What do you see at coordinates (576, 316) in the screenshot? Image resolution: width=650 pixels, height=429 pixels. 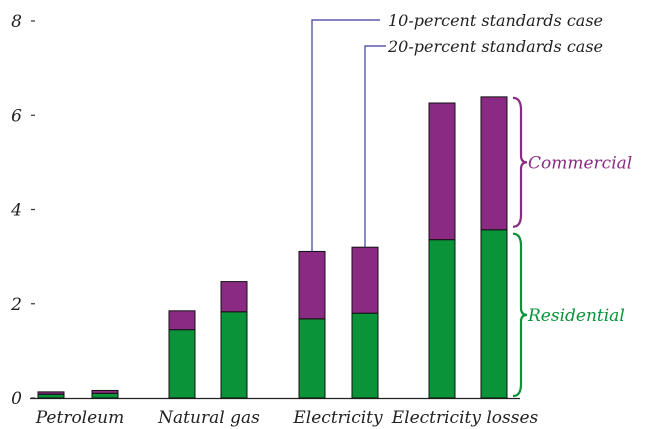 I see `series-label-residential: Residential` at bounding box center [576, 316].